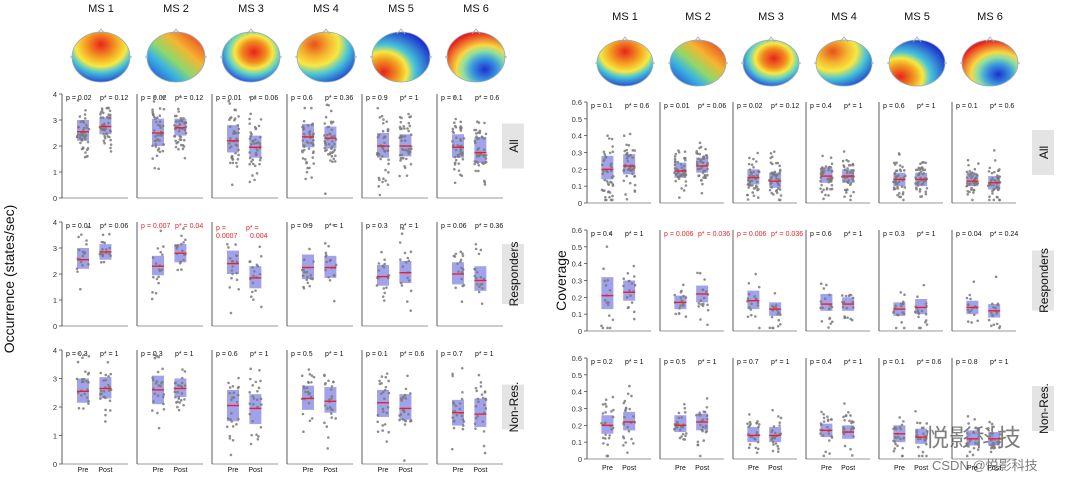 The image size is (1080, 490). I want to click on stat-padj: p* = 0.06, so click(712, 106).